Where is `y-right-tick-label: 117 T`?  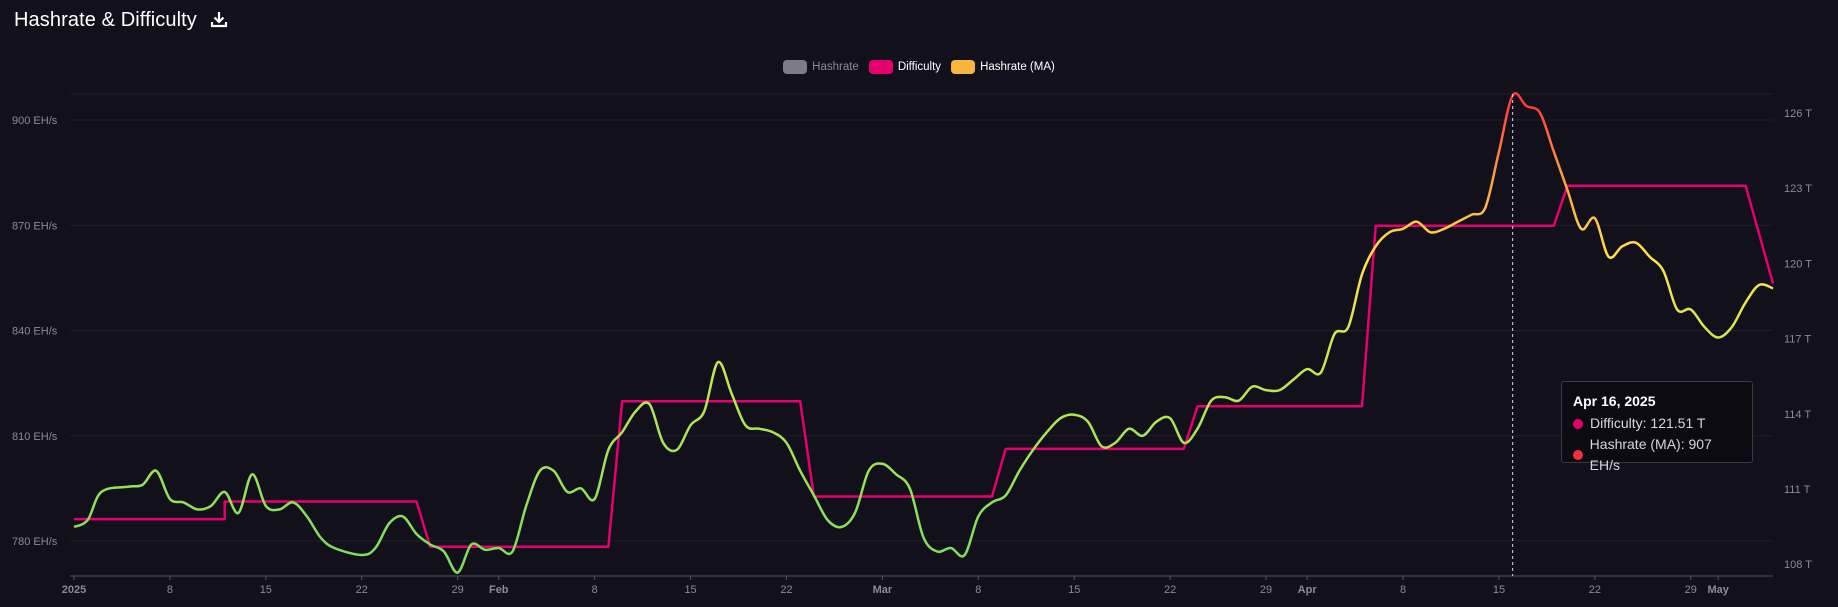 y-right-tick-label: 117 T is located at coordinates (1797, 340).